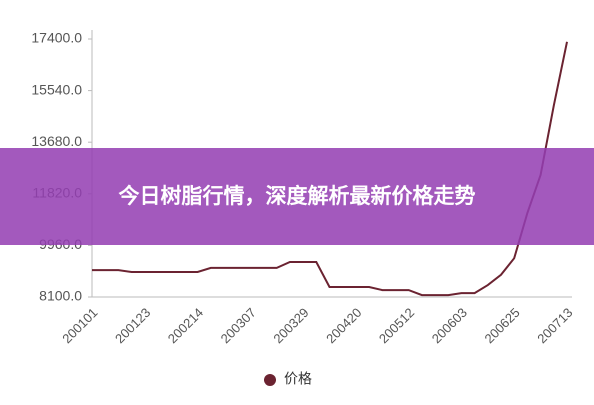 The image size is (594, 405). I want to click on y-tick-label: 15540.0, so click(56, 89).